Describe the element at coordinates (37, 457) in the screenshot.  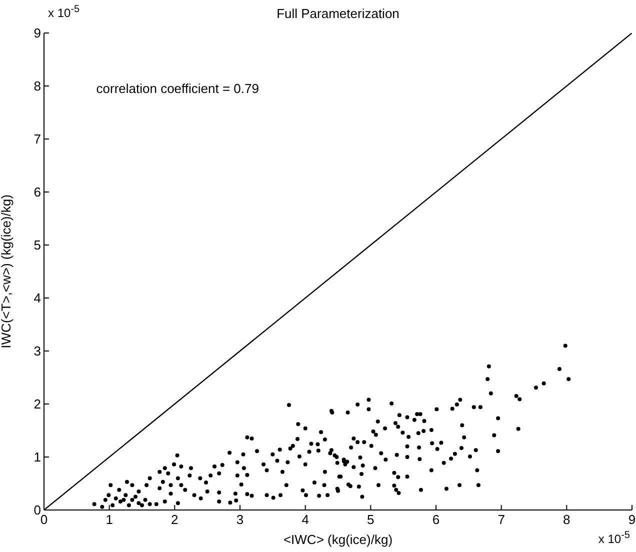
I see `y-tick-label: 1` at that location.